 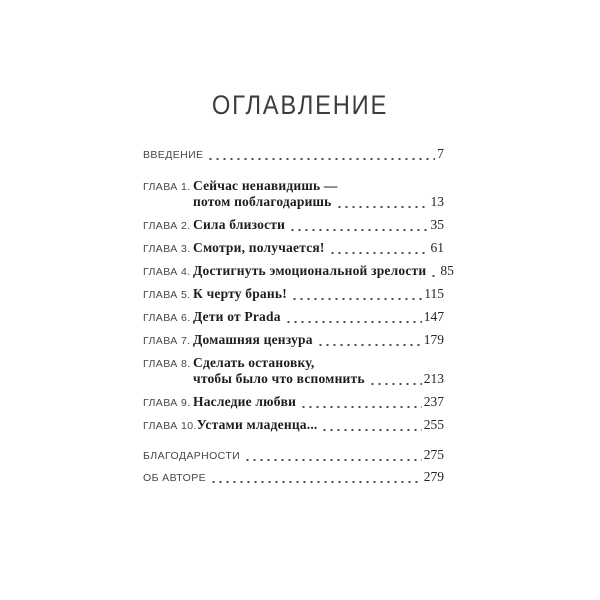 I want to click on chapter-label: ГЛАВА 2., so click(x=167, y=226).